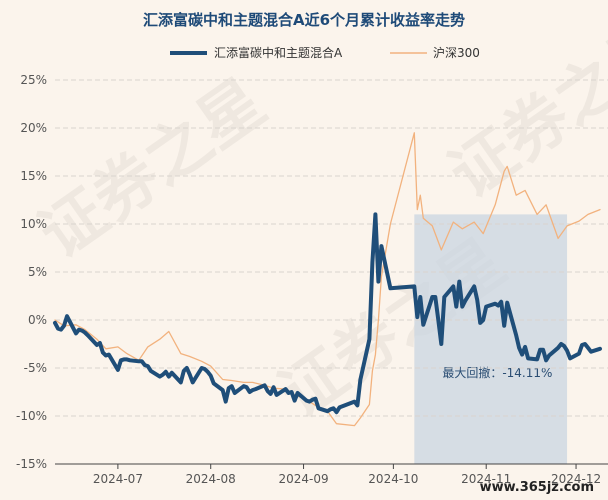 This screenshot has width=608, height=500. Describe the element at coordinates (33, 80) in the screenshot. I see `y-tick-label: 25%` at that location.